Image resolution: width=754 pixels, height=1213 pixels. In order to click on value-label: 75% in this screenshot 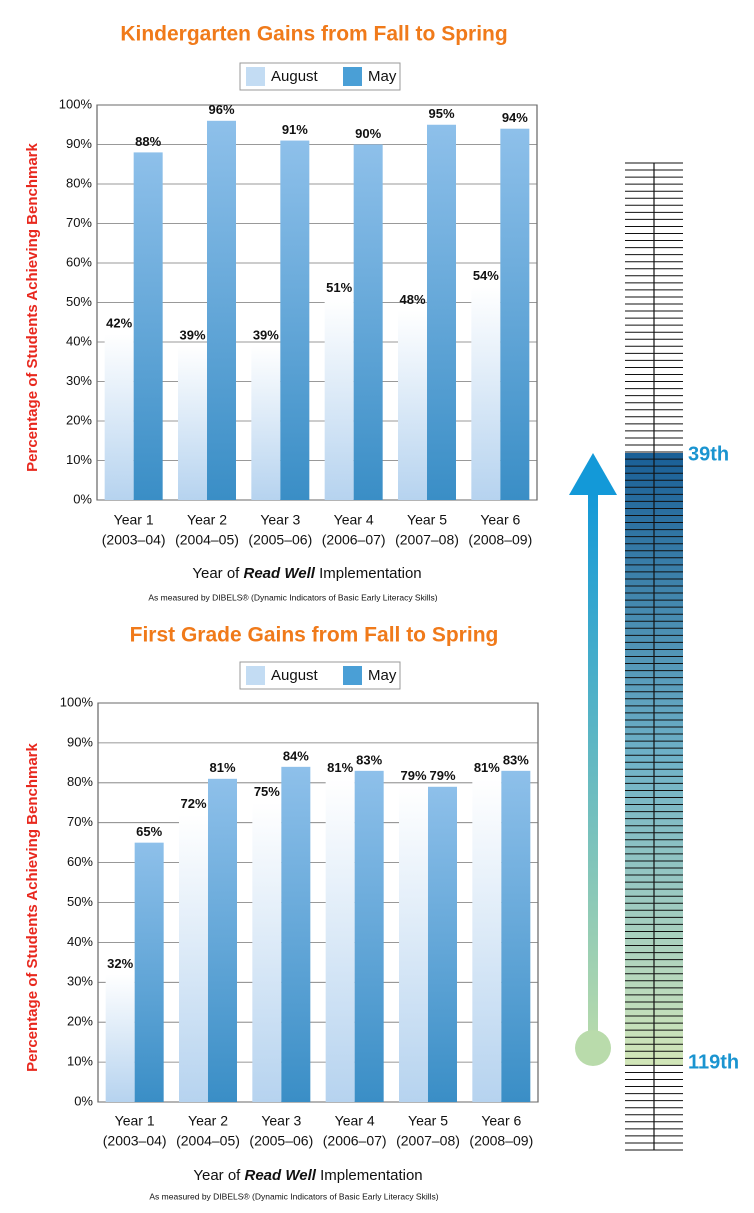, I will do `click(267, 791)`.